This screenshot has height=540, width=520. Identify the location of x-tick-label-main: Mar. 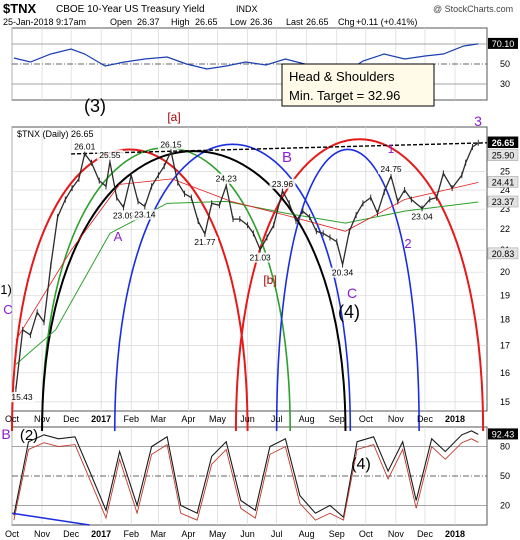
(159, 419).